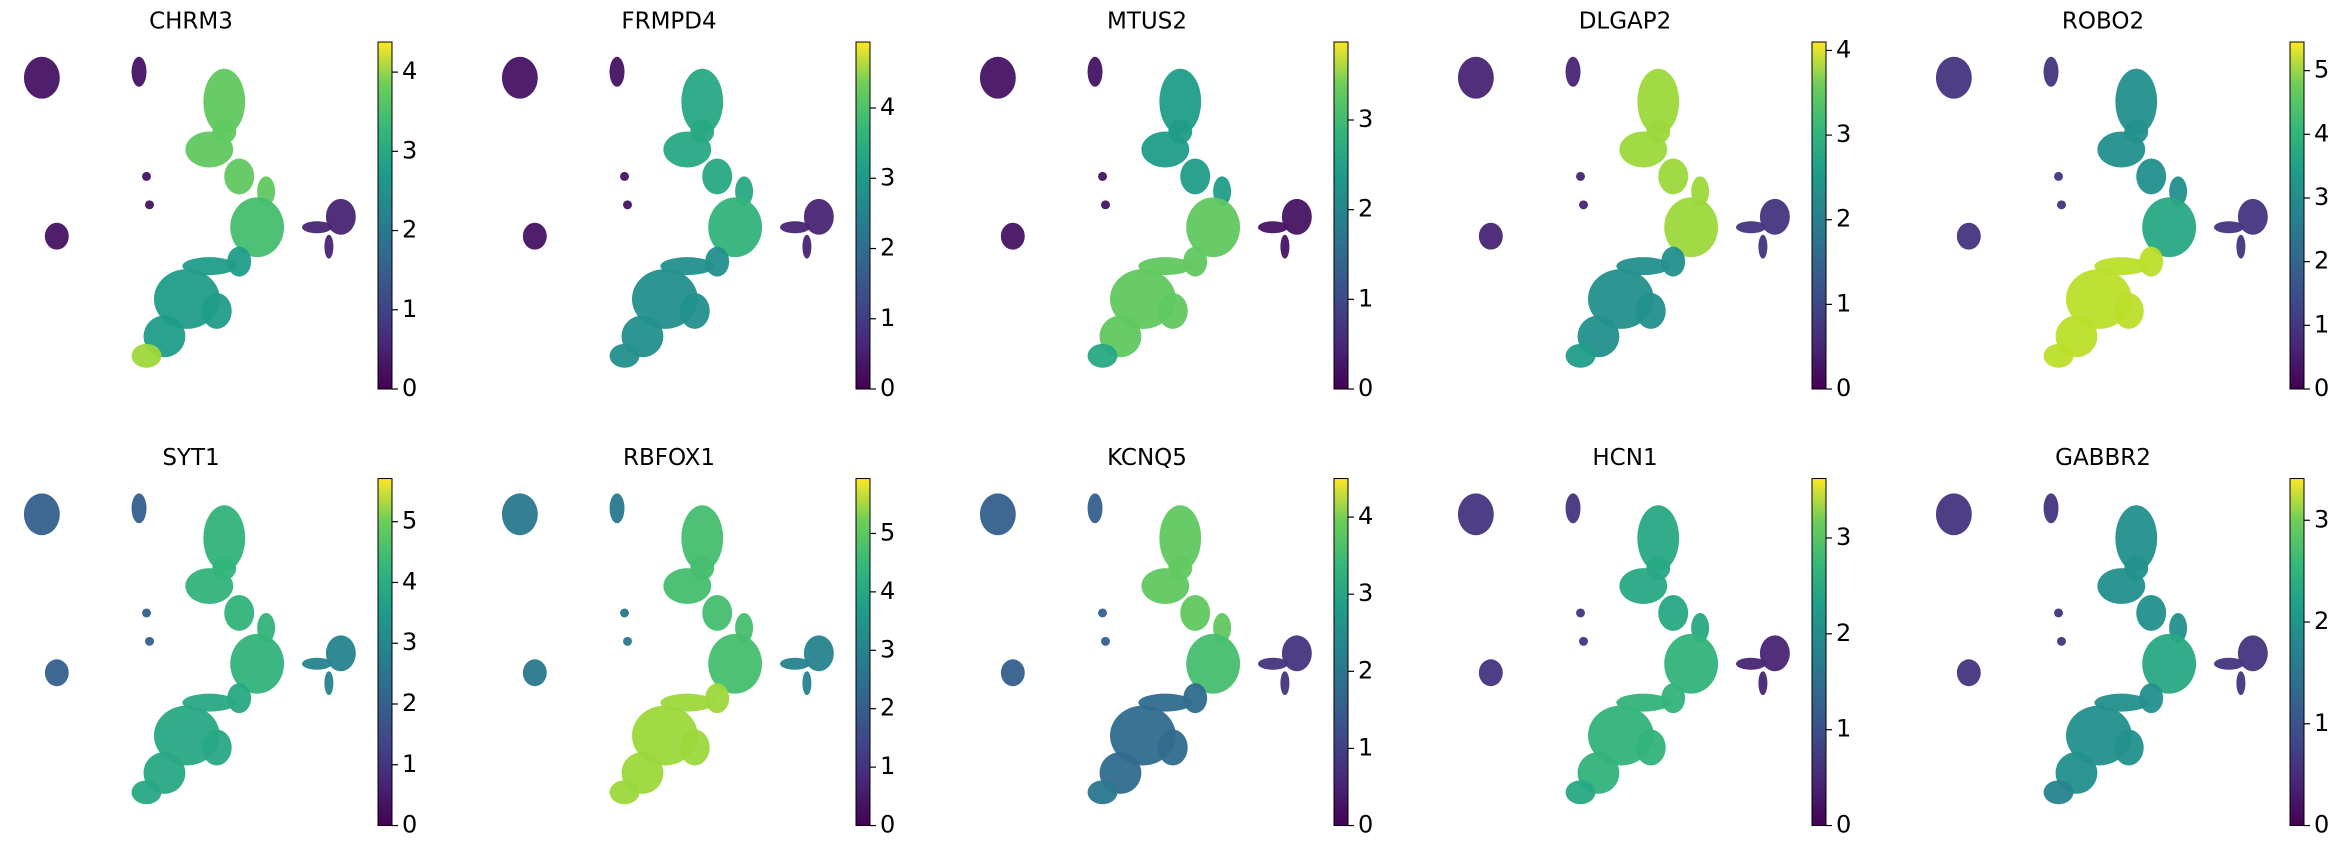 This screenshot has height=854, width=2344. What do you see at coordinates (2103, 22) in the screenshot?
I see `panel-title: ROBO2` at bounding box center [2103, 22].